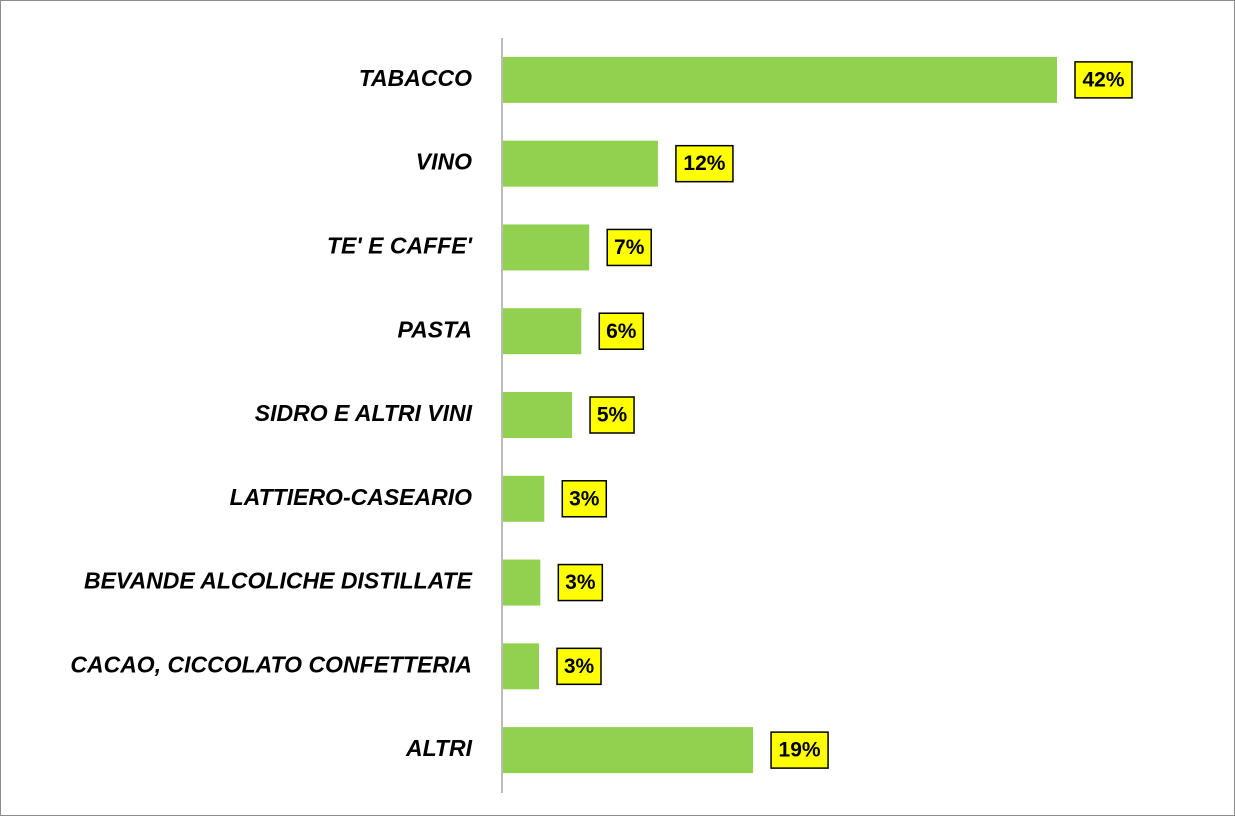  I want to click on value-label: 6%, so click(621, 331).